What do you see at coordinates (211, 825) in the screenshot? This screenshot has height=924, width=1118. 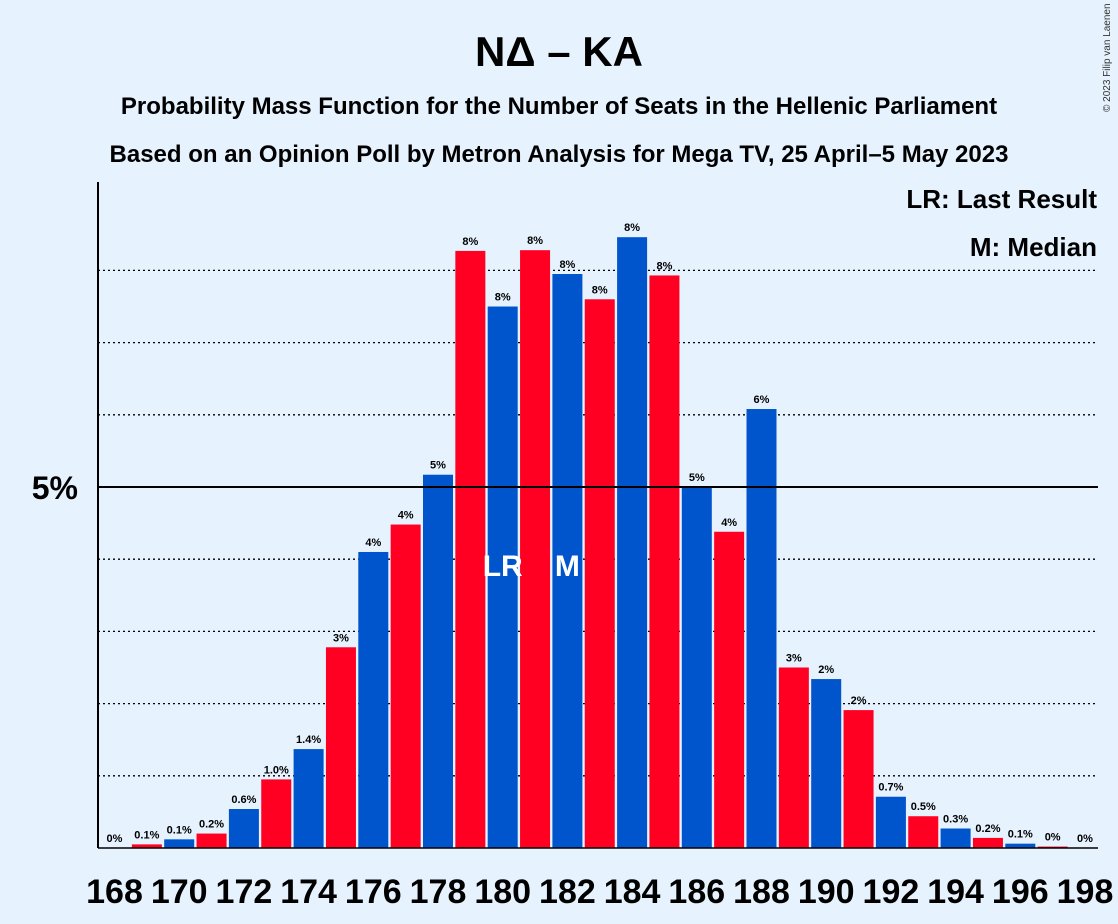 I see `data-label-171: 0.2%` at bounding box center [211, 825].